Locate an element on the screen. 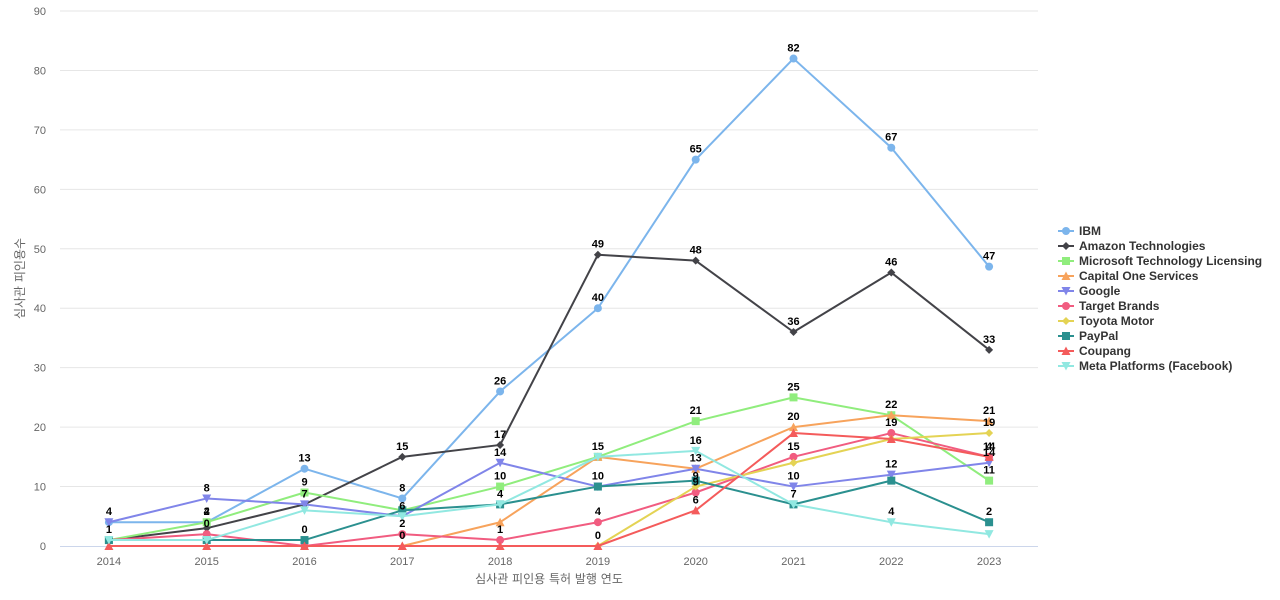  y-tick-label: 50 is located at coordinates (40, 250).